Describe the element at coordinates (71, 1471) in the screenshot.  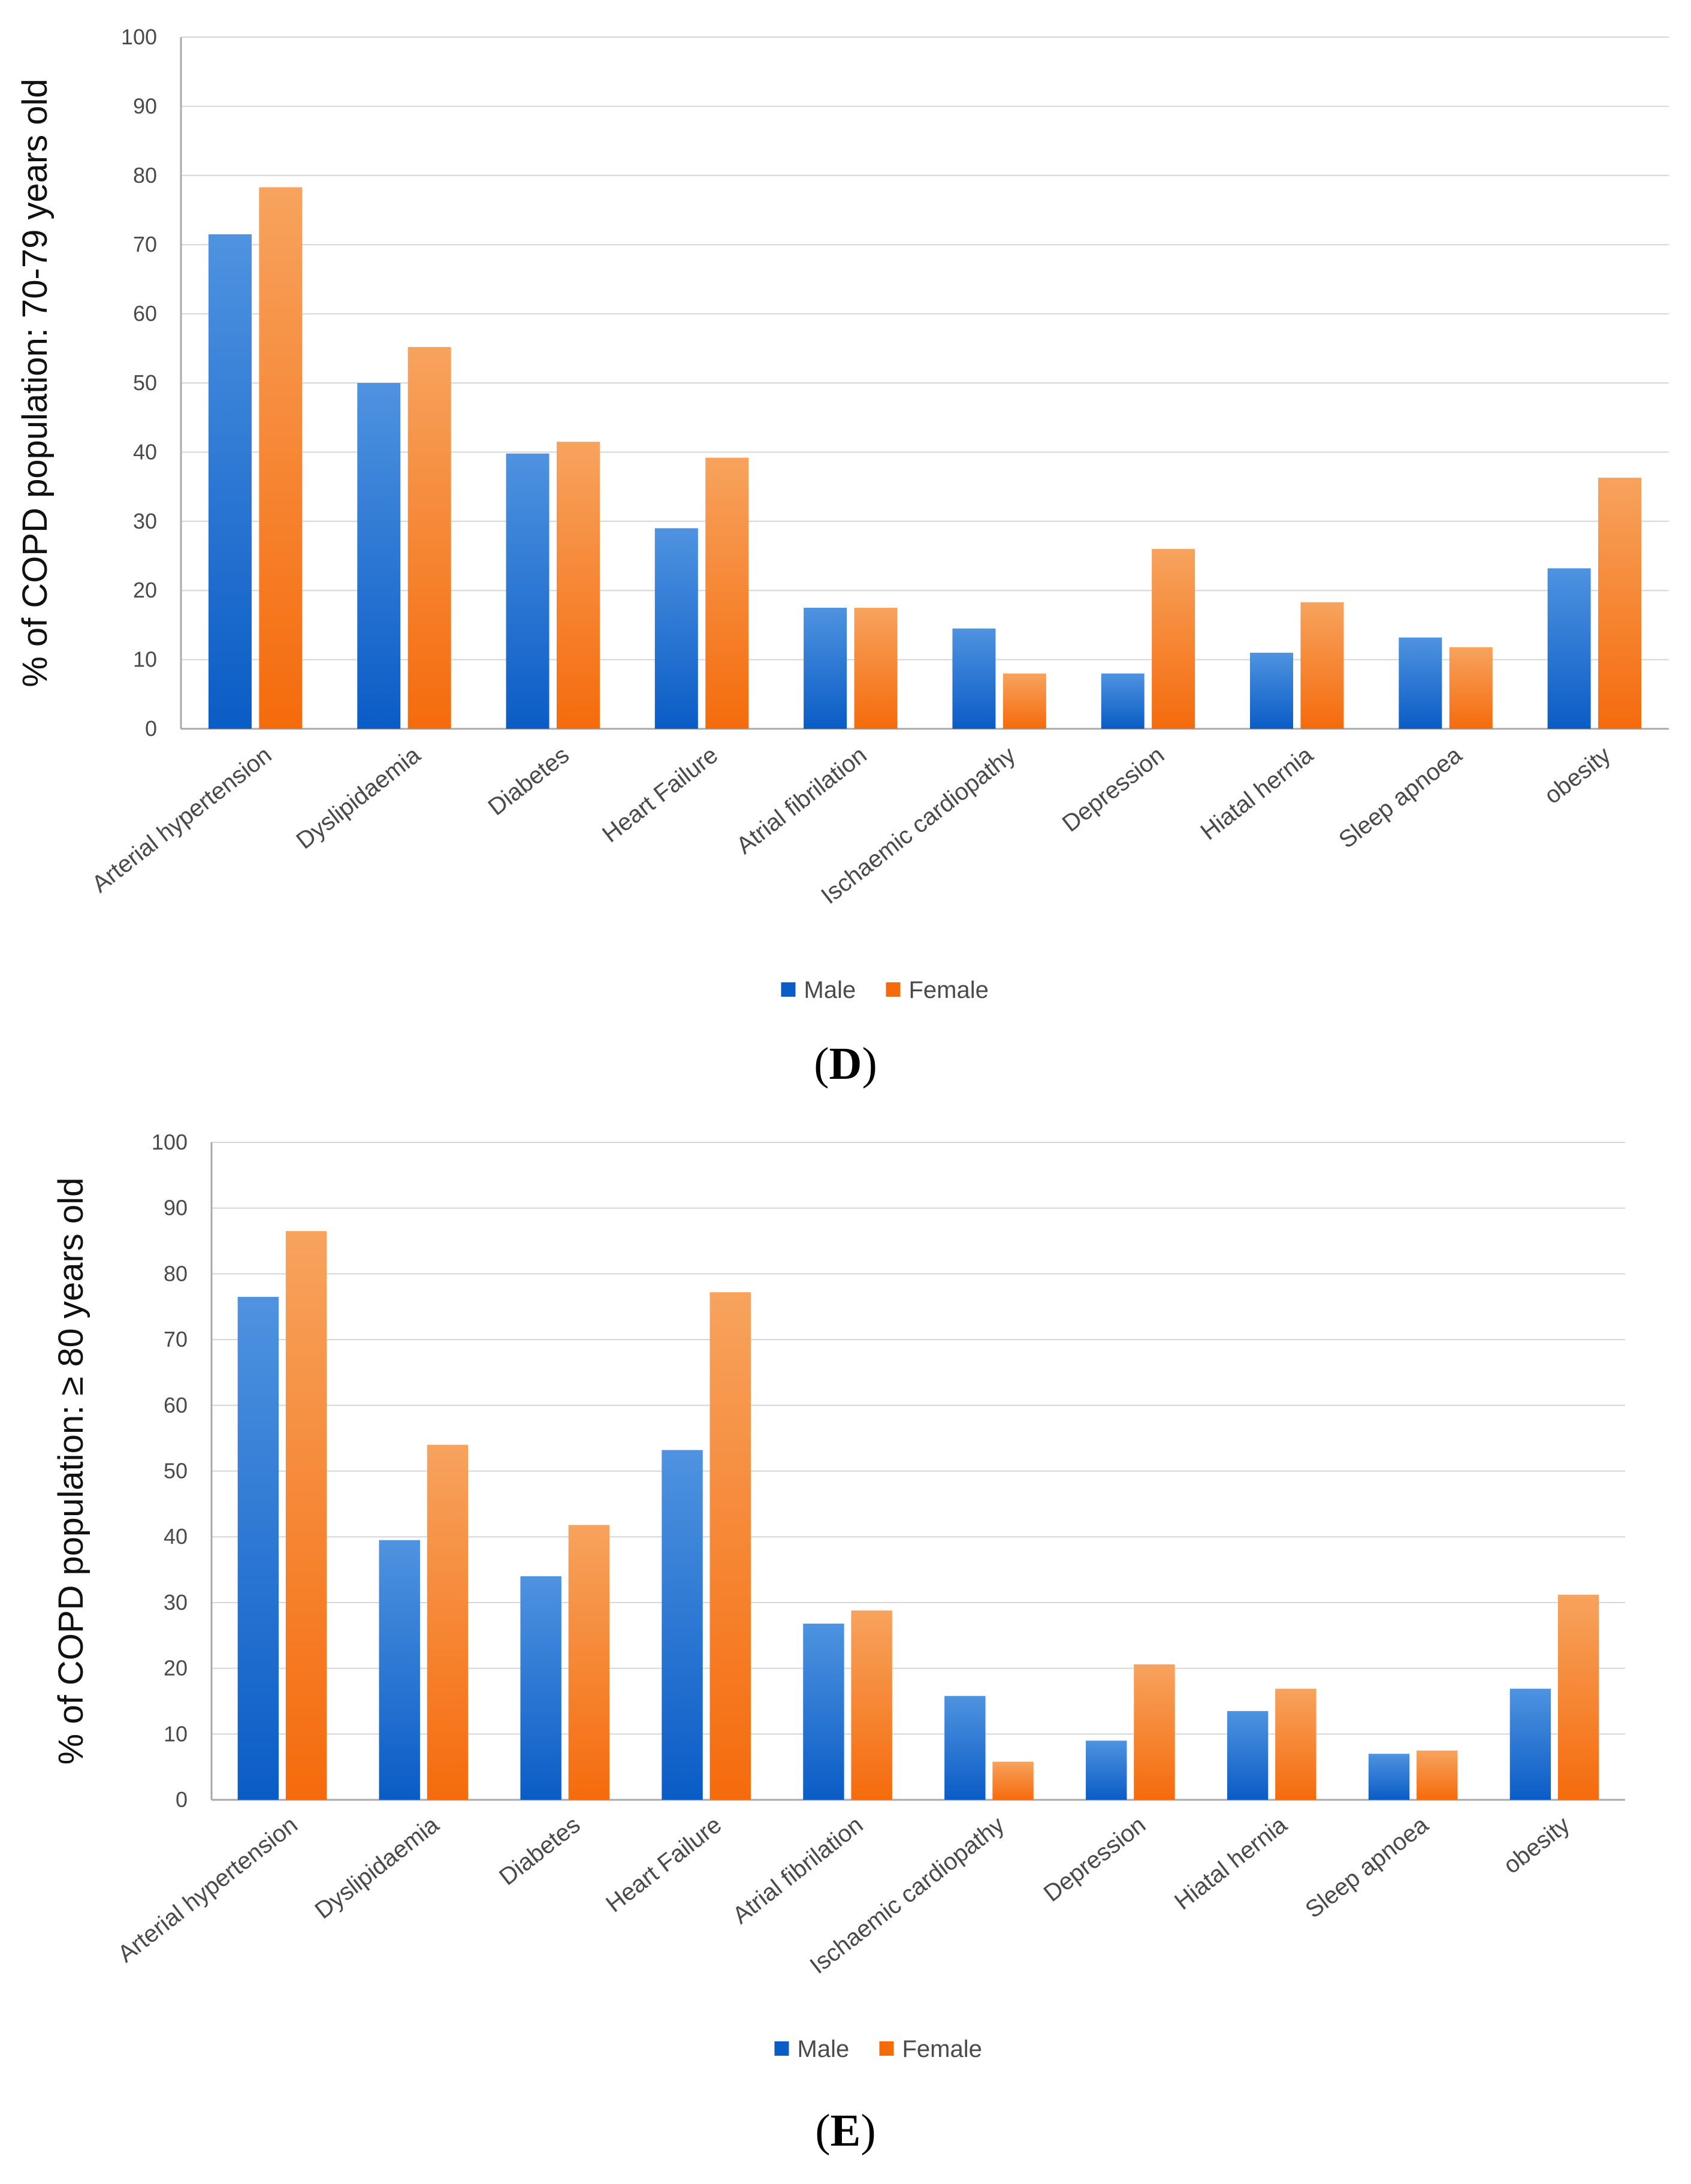
I see `y-axis-title: % of COPD population: ≥ 80 years old` at that location.